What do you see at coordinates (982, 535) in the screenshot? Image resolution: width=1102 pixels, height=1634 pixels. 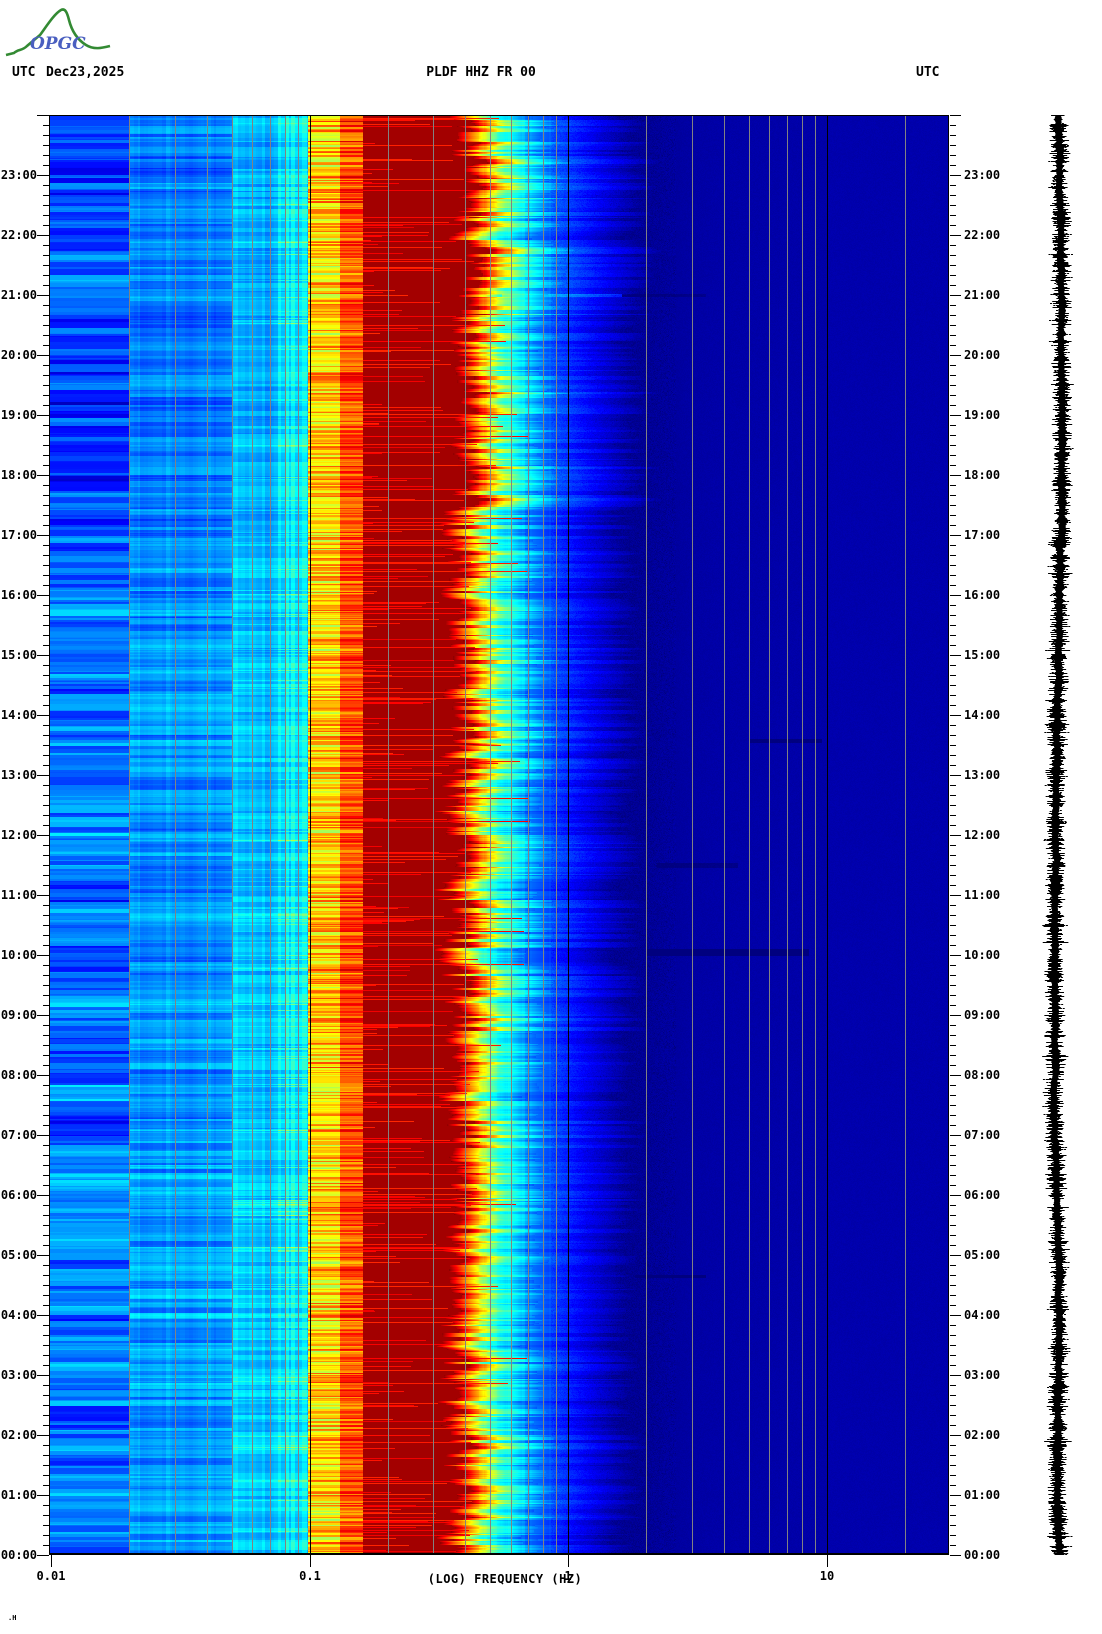 I see `time-label: 17:00` at bounding box center [982, 535].